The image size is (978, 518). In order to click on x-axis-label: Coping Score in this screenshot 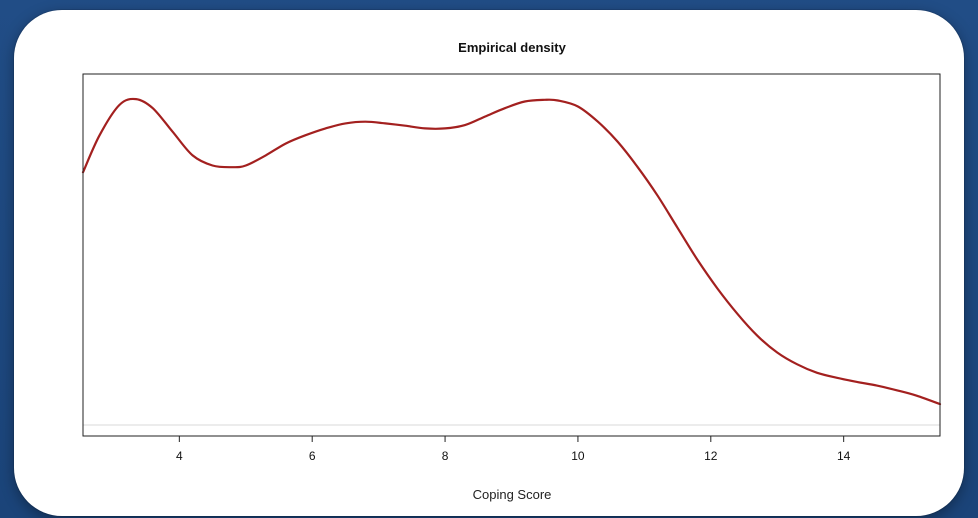, I will do `click(512, 494)`.